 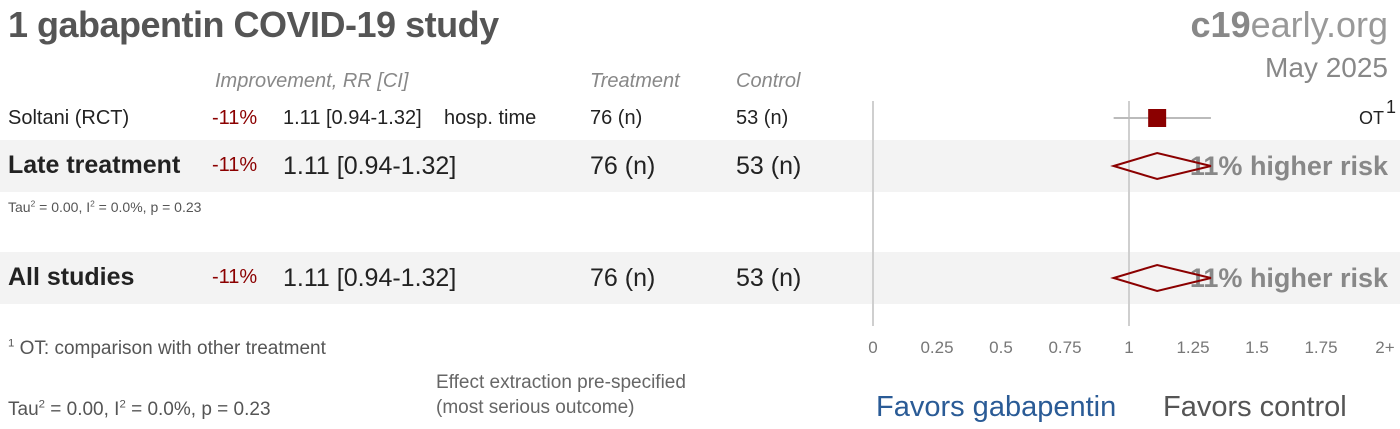 I want to click on all-control-n: 53 (n), so click(x=769, y=278).